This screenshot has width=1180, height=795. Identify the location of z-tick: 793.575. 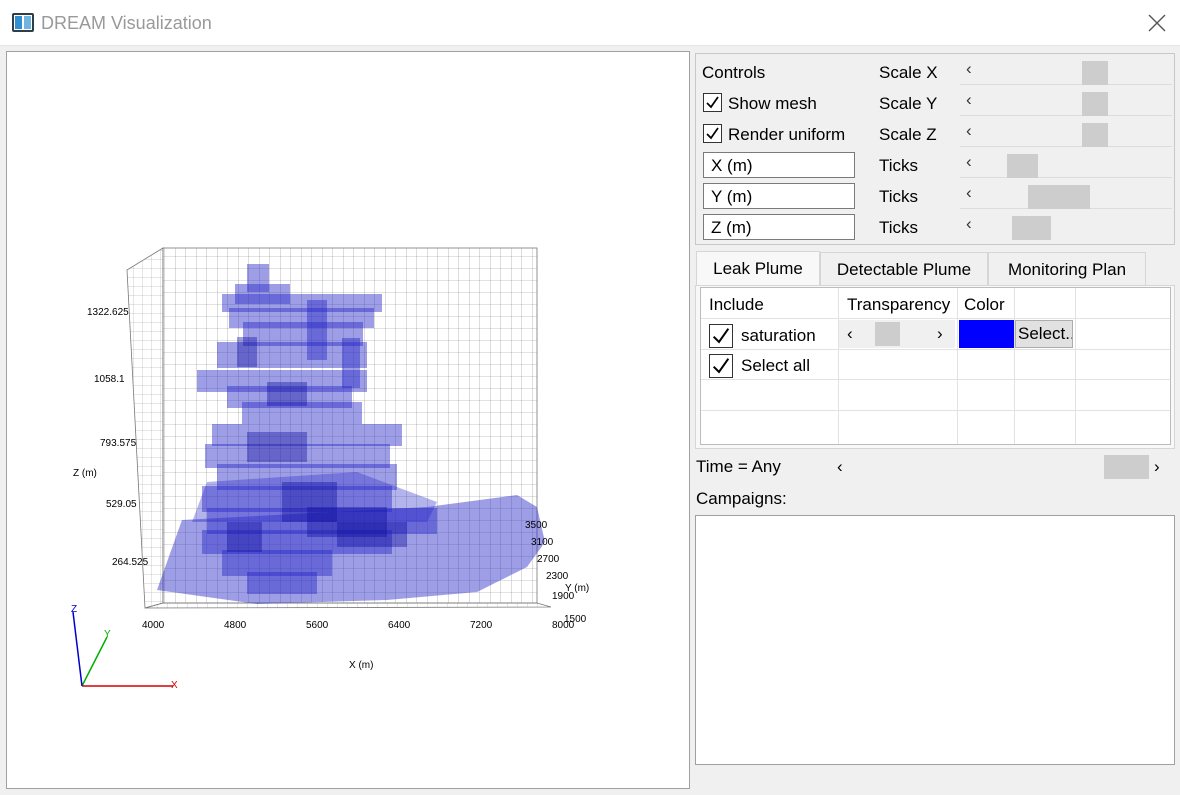
(118, 443).